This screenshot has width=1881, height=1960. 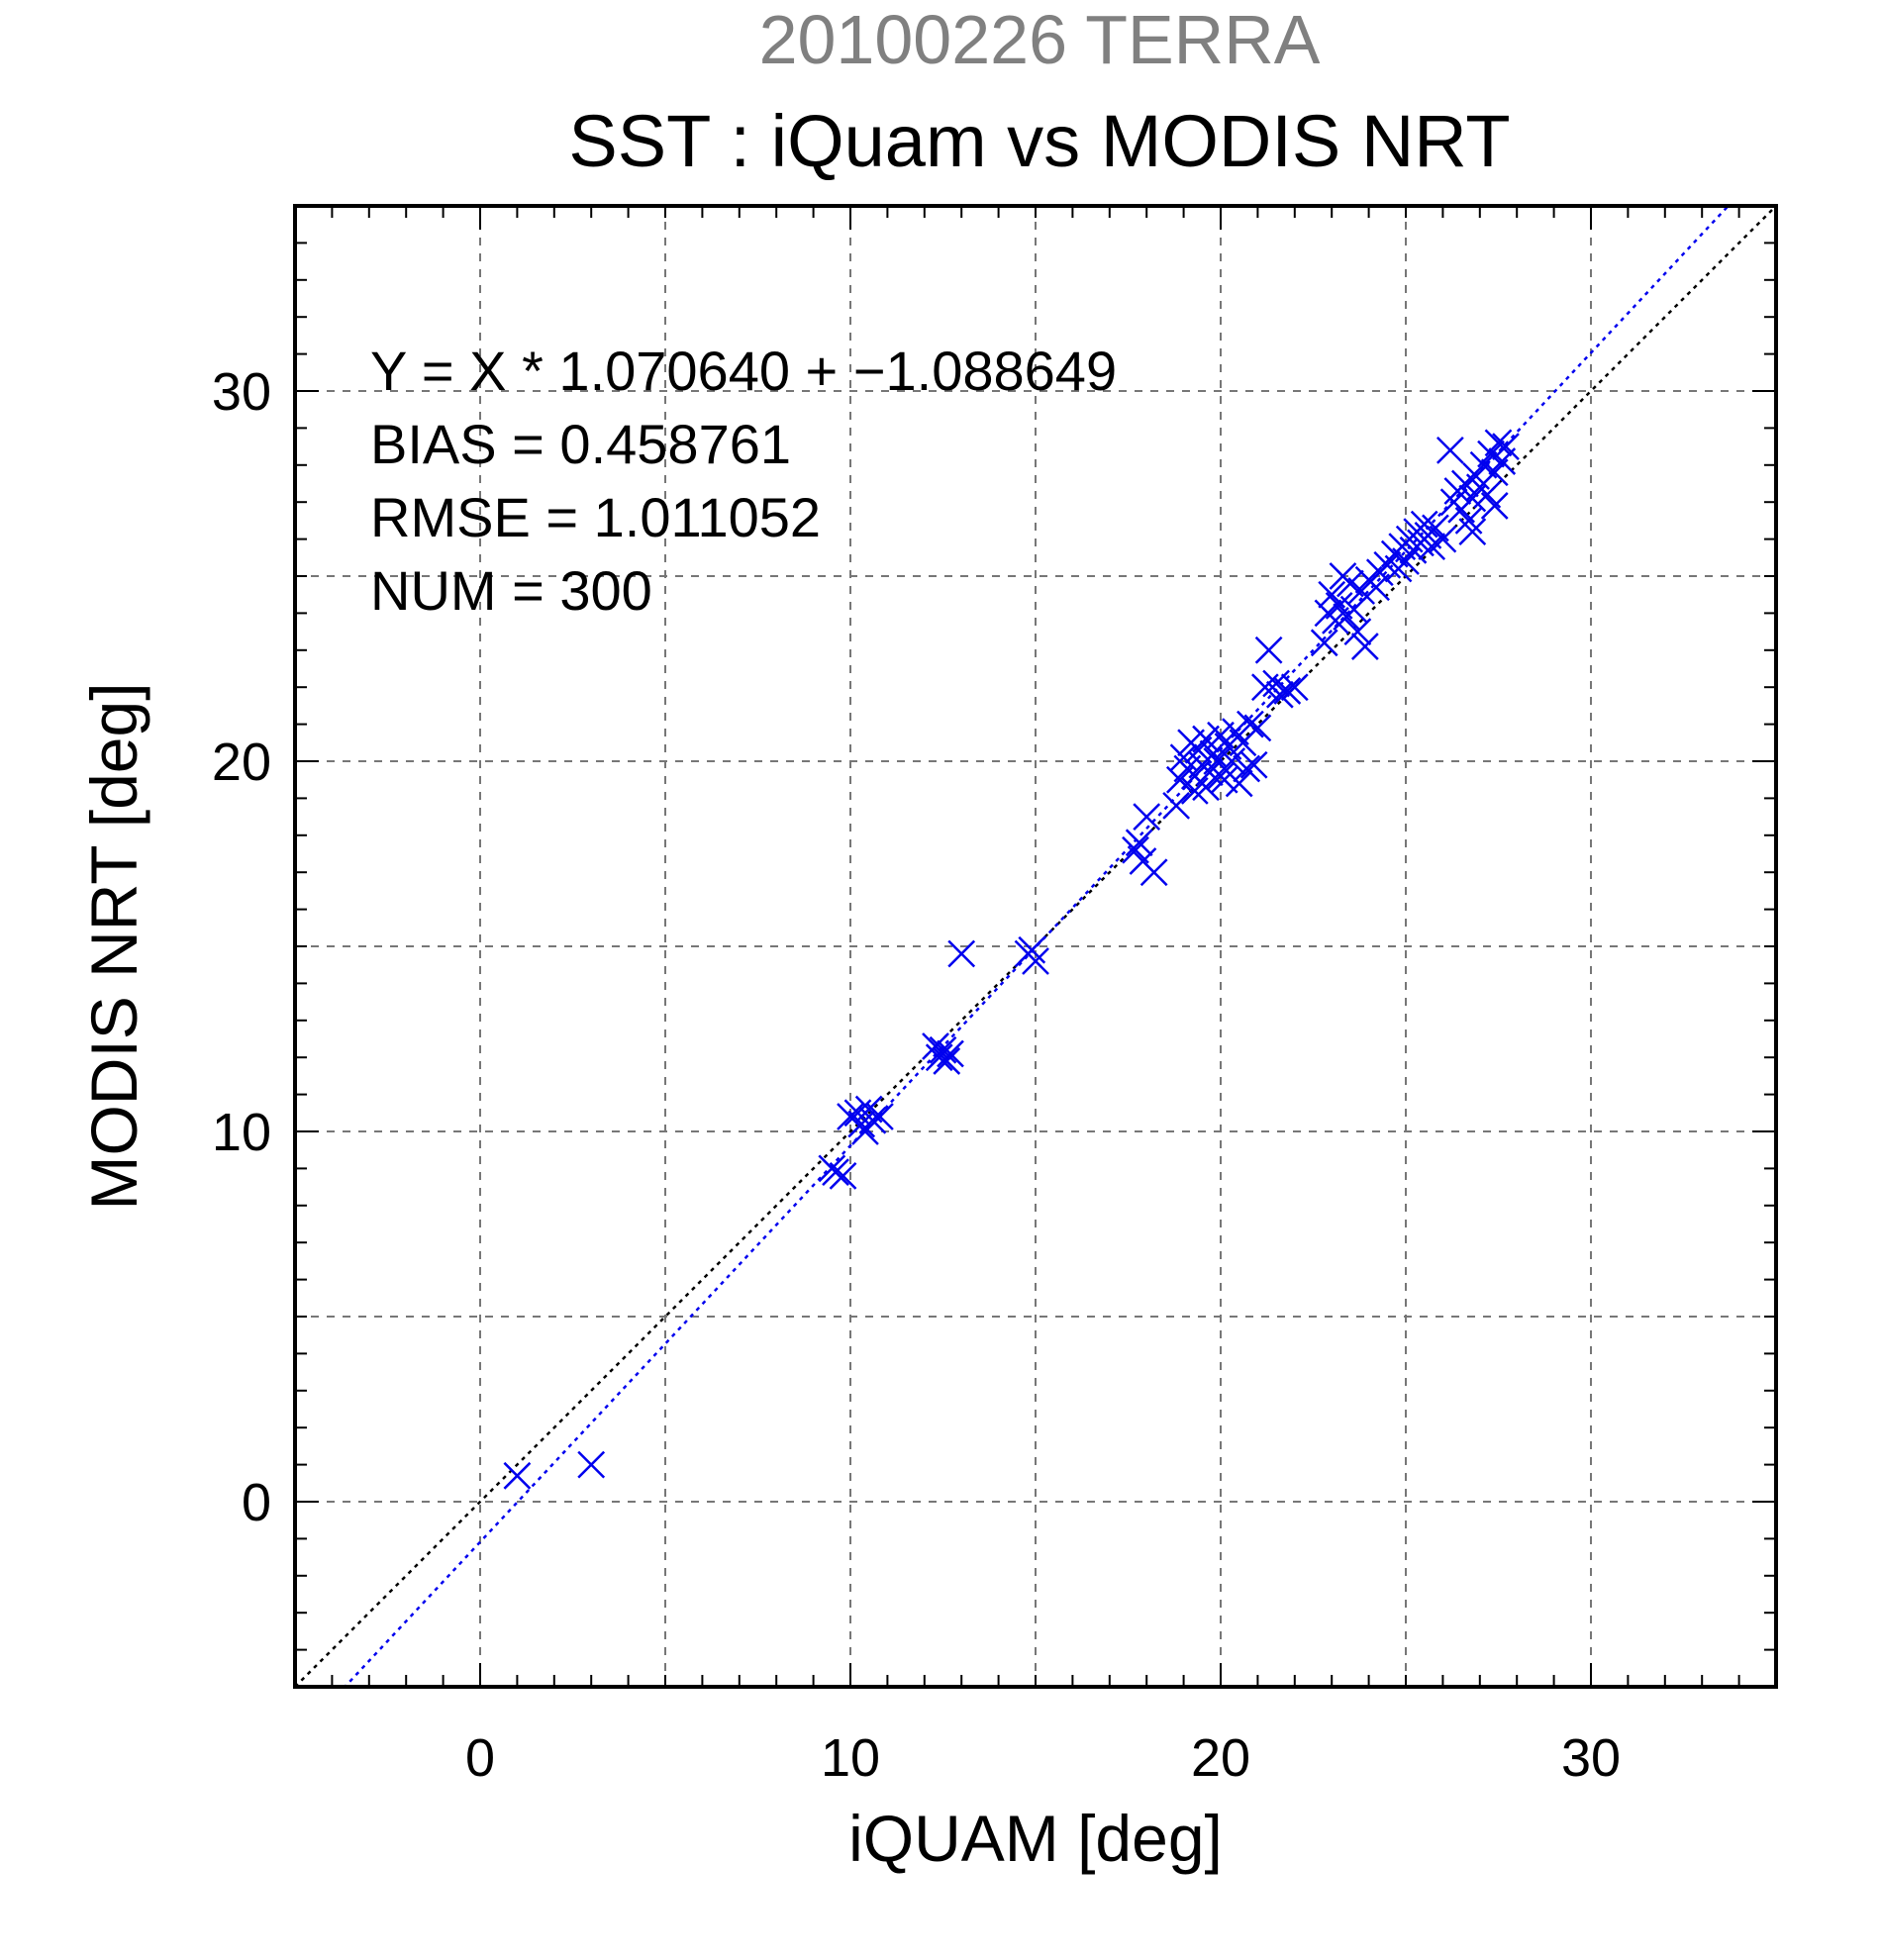 I want to click on y-tick-label: 10, so click(x=242, y=1132).